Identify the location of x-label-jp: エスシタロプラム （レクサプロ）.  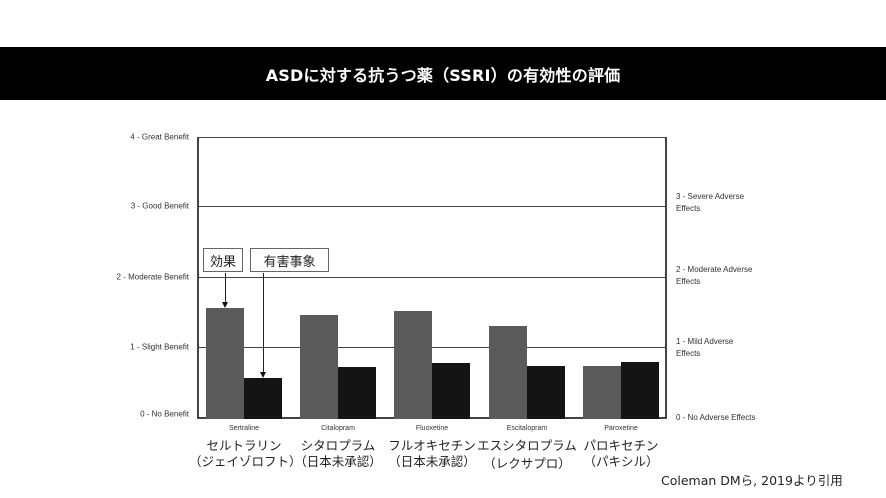
(527, 455).